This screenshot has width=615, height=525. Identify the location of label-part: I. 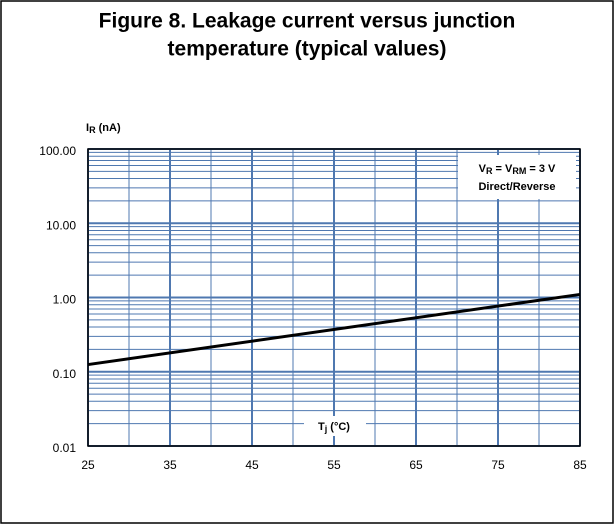
(87, 128).